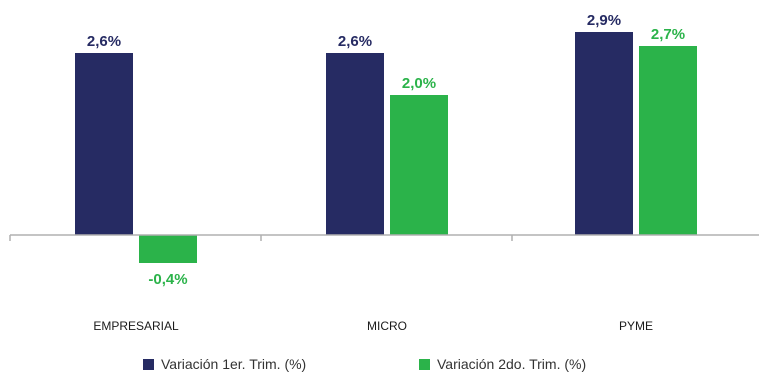 The image size is (759, 378). I want to click on x-axis, so click(384, 237).